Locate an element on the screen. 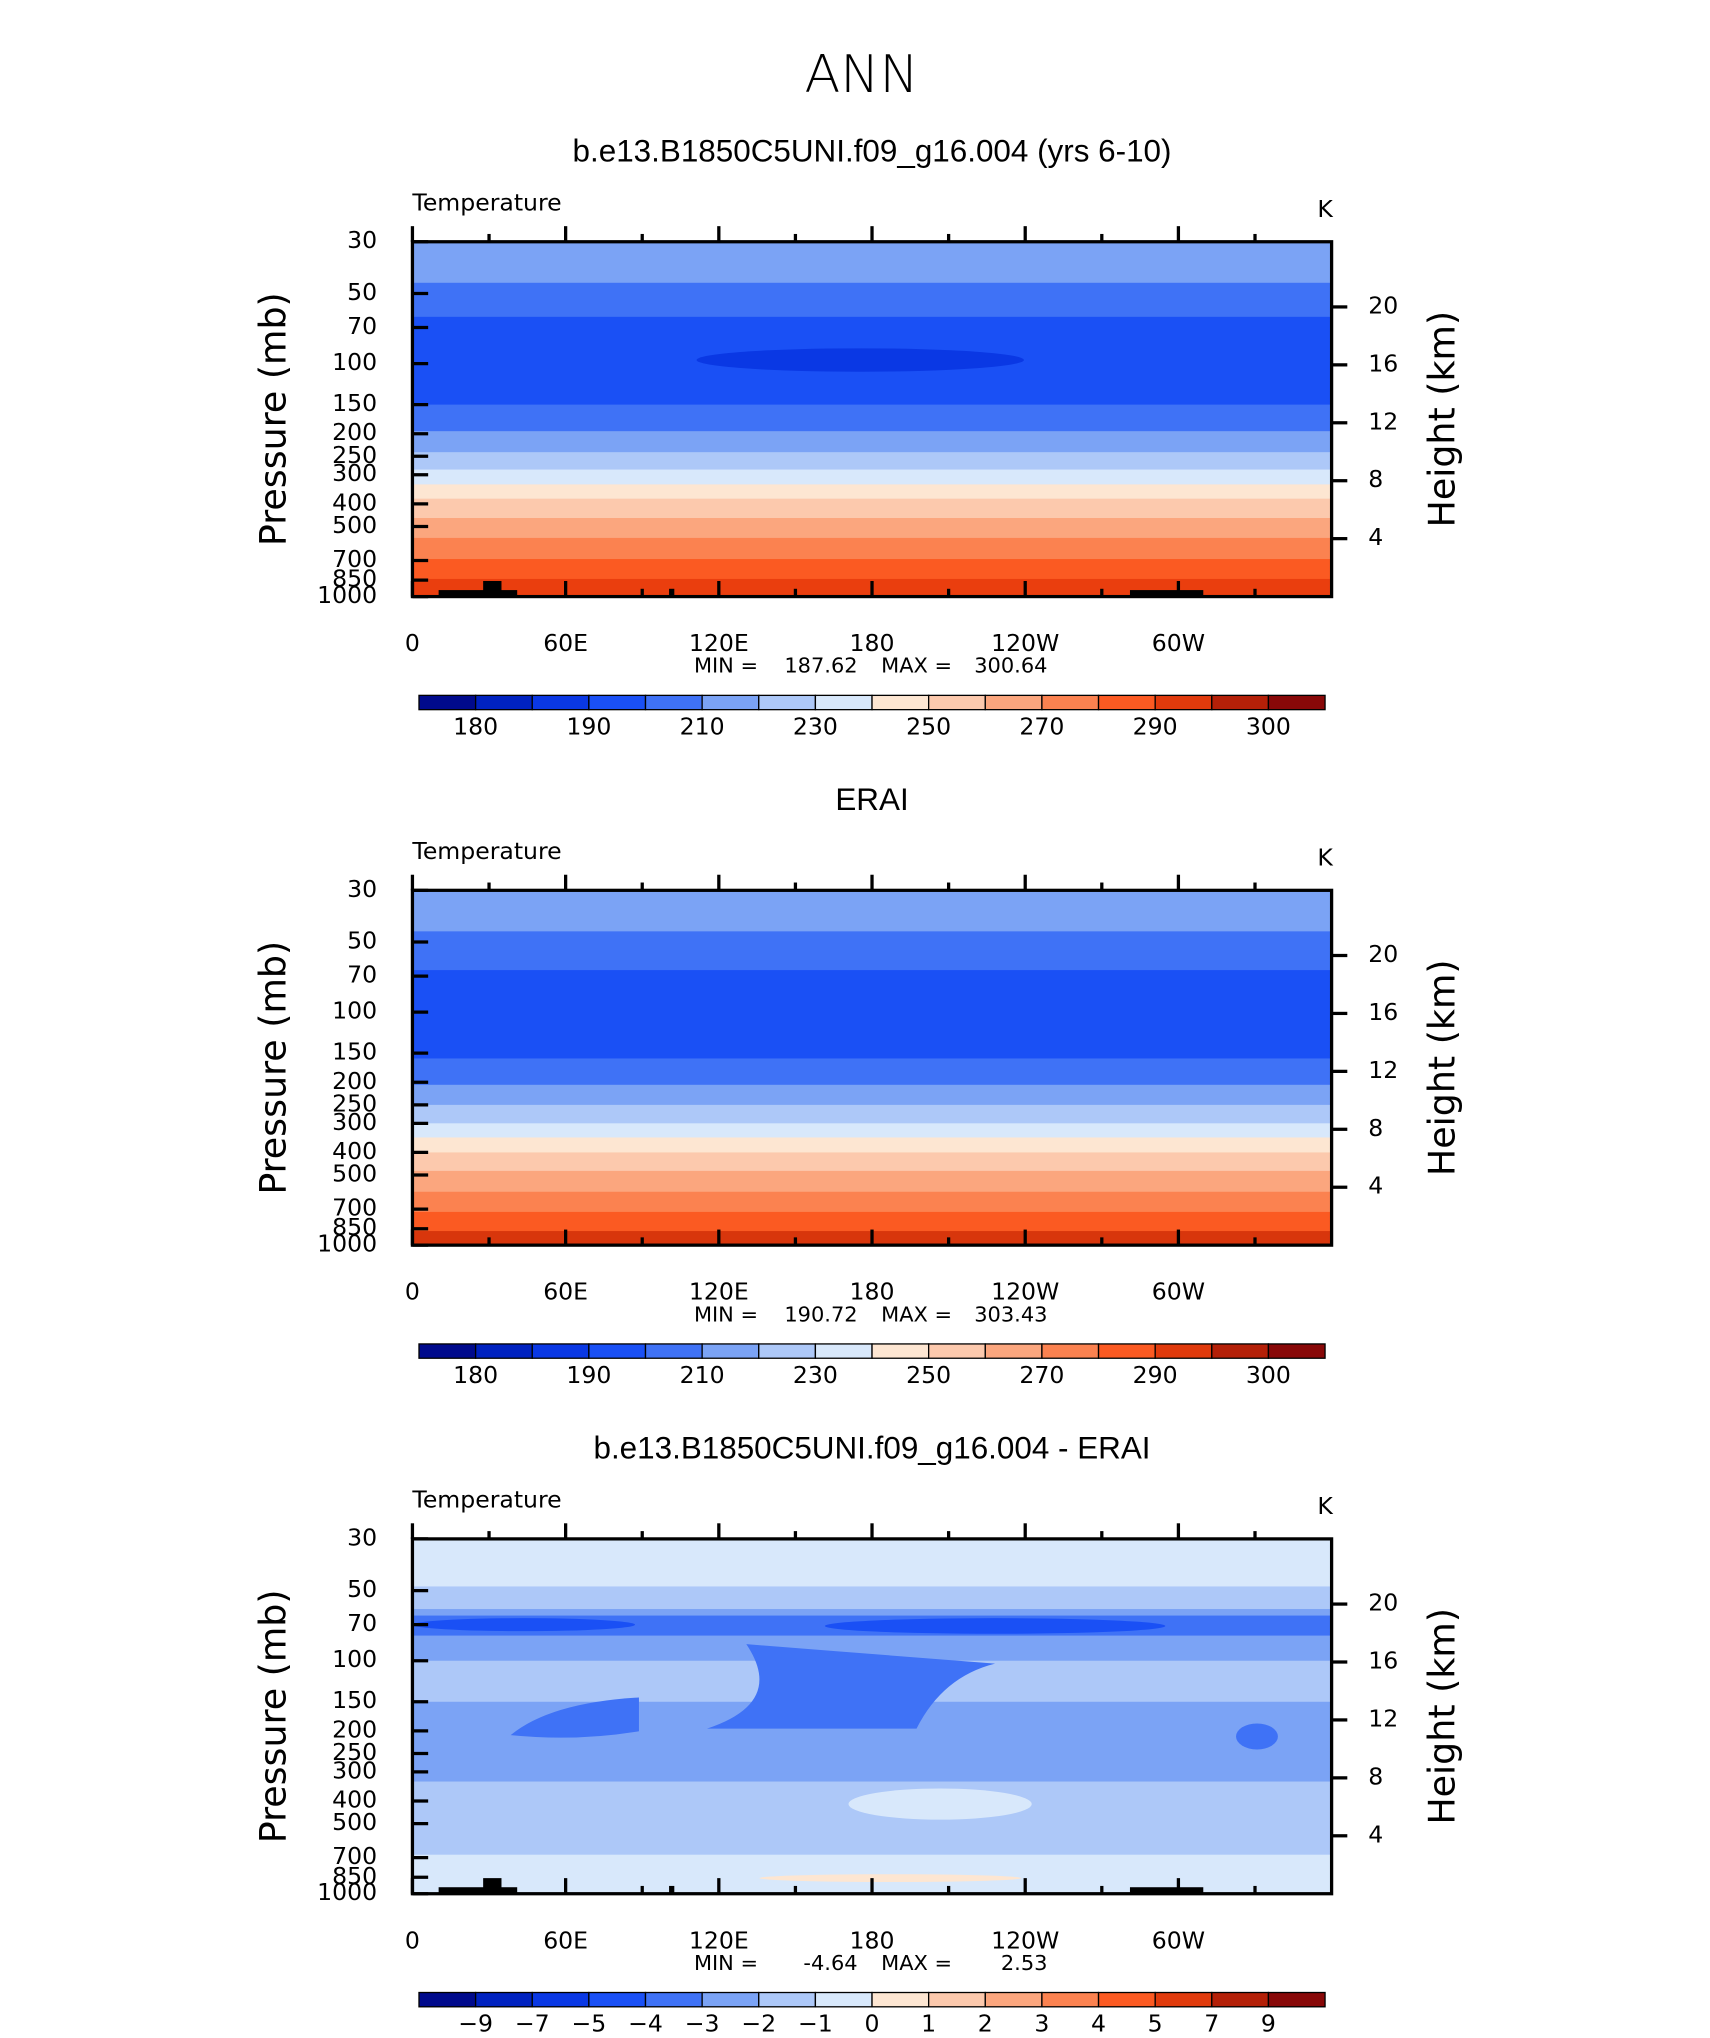 The width and height of the screenshot is (1710, 2038). x-tick-label: 60E is located at coordinates (565, 1940).